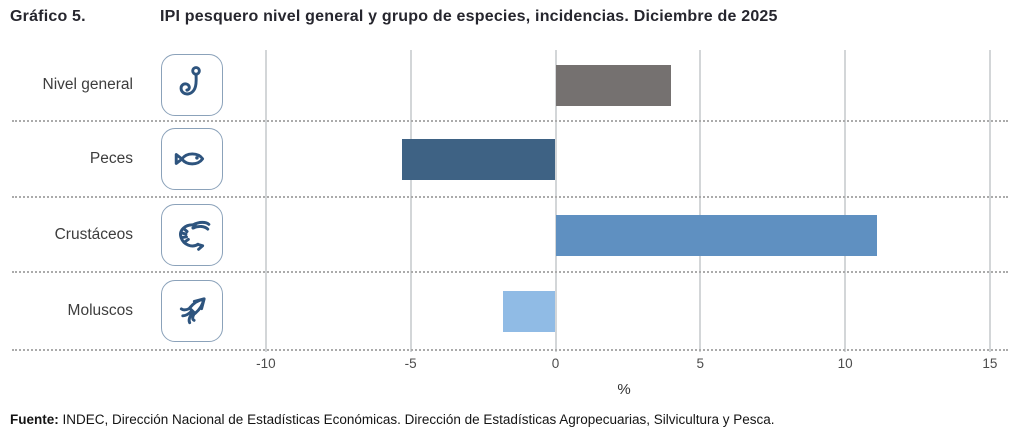  Describe the element at coordinates (529, 311) in the screenshot. I see `bar-moluscos` at that location.